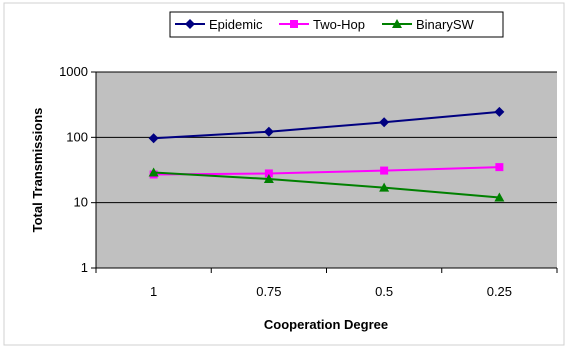 The width and height of the screenshot is (568, 354). I want to click on legend-item-epidemic: Epidemic, so click(219, 24).